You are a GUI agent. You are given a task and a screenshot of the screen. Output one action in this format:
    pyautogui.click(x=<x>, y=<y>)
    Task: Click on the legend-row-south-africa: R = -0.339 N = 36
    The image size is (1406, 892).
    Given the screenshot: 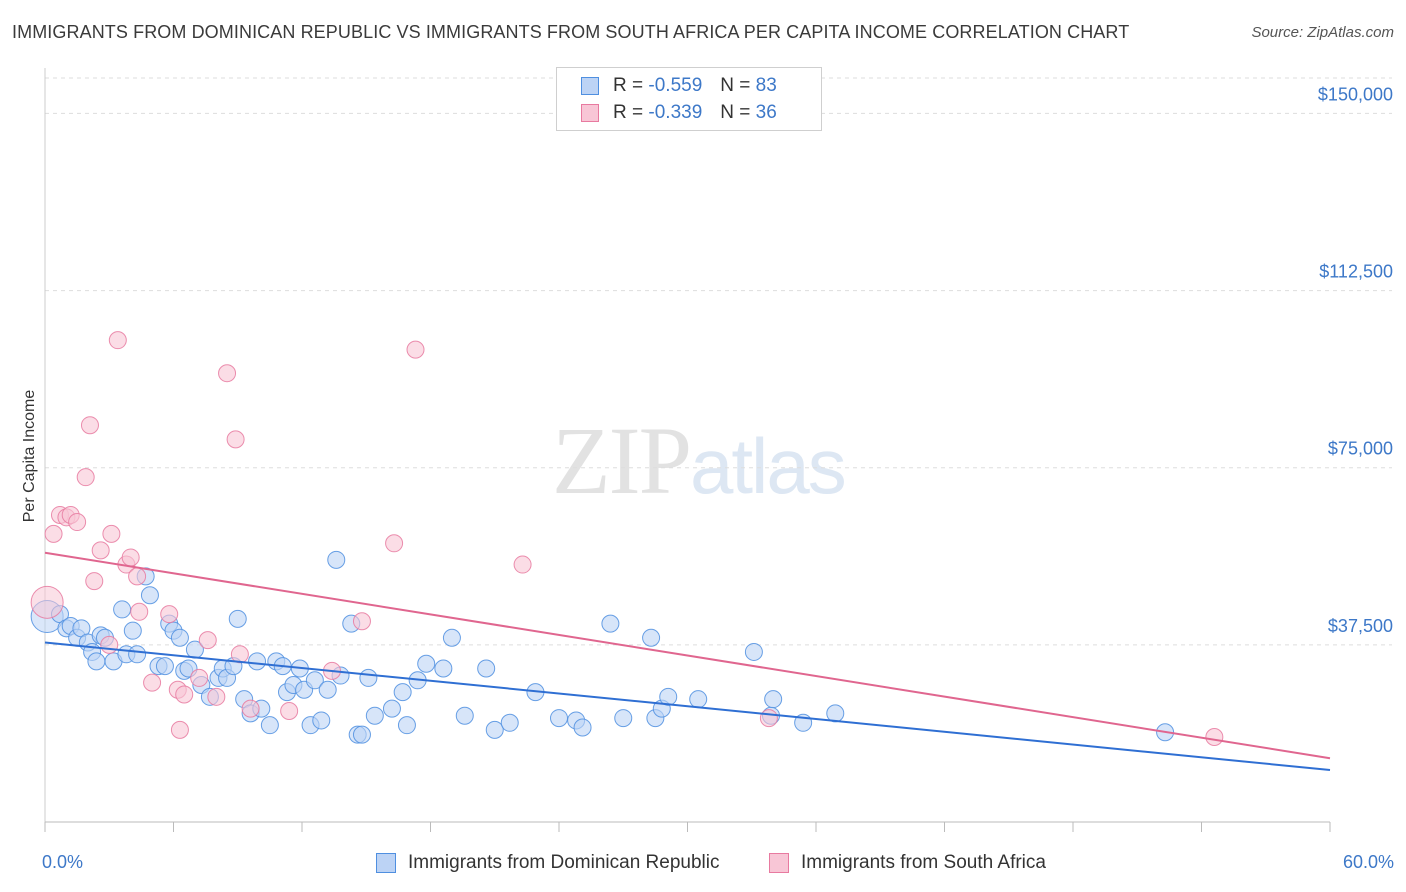 What is the action you would take?
    pyautogui.click(x=679, y=113)
    